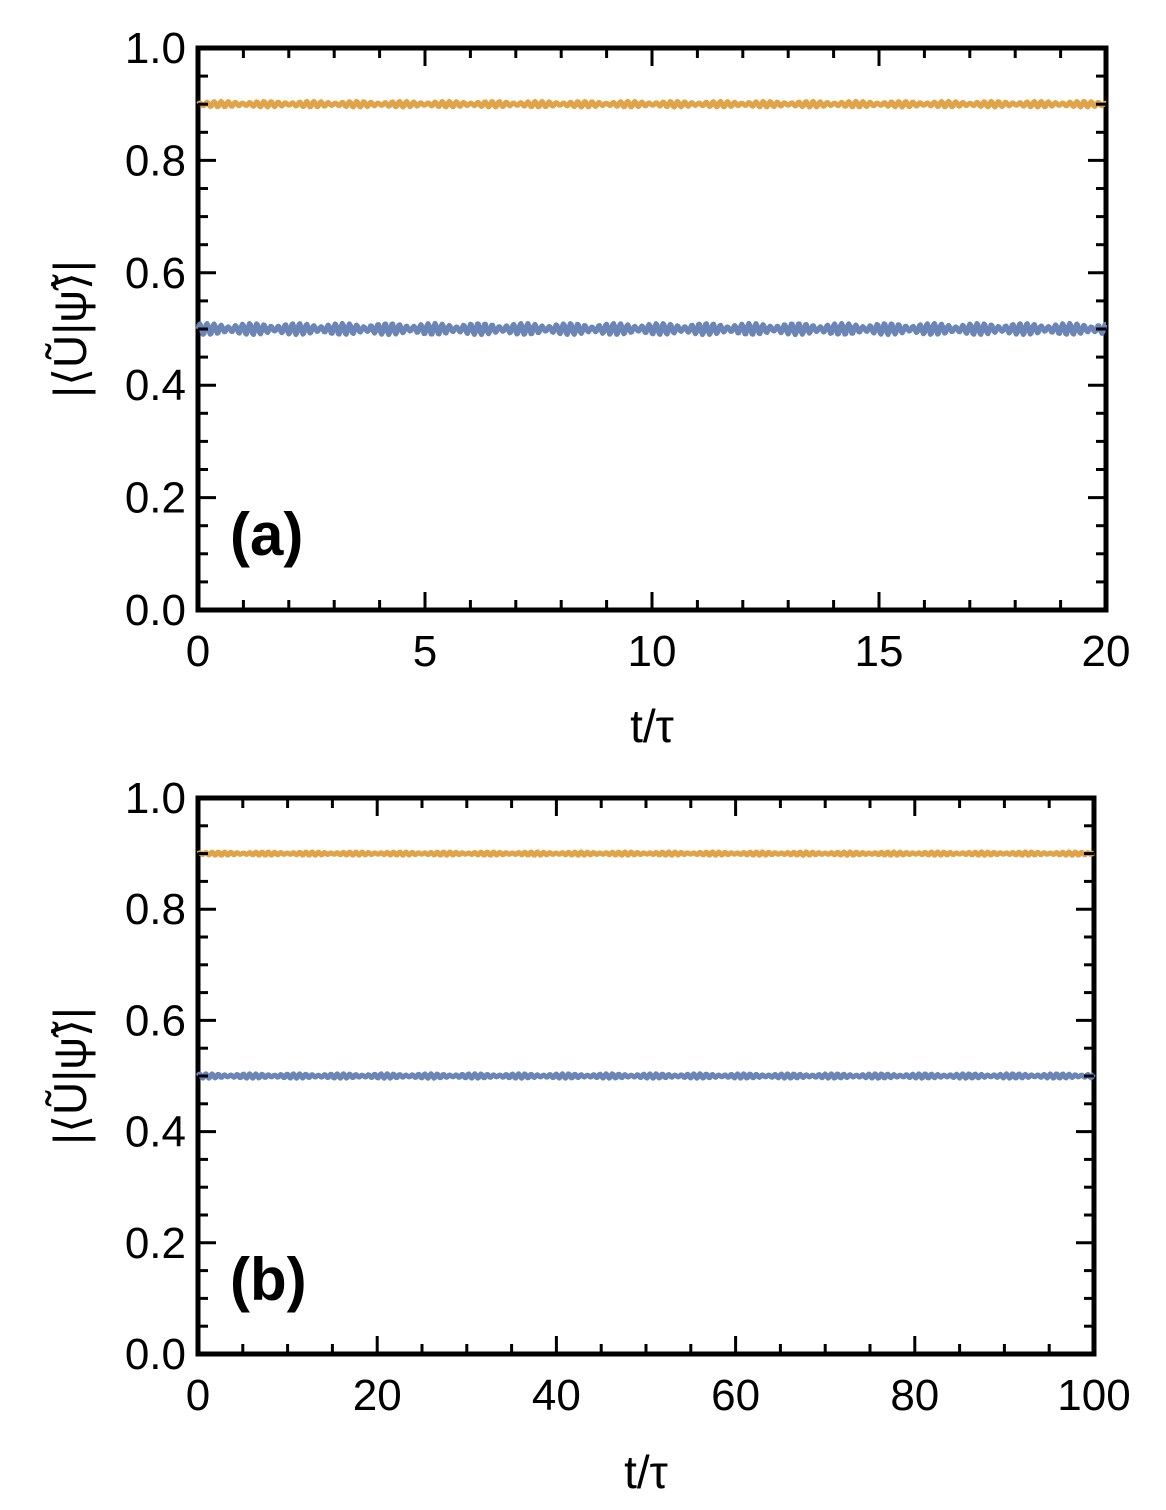  What do you see at coordinates (645, 965) in the screenshot?
I see `panel-b-series` at bounding box center [645, 965].